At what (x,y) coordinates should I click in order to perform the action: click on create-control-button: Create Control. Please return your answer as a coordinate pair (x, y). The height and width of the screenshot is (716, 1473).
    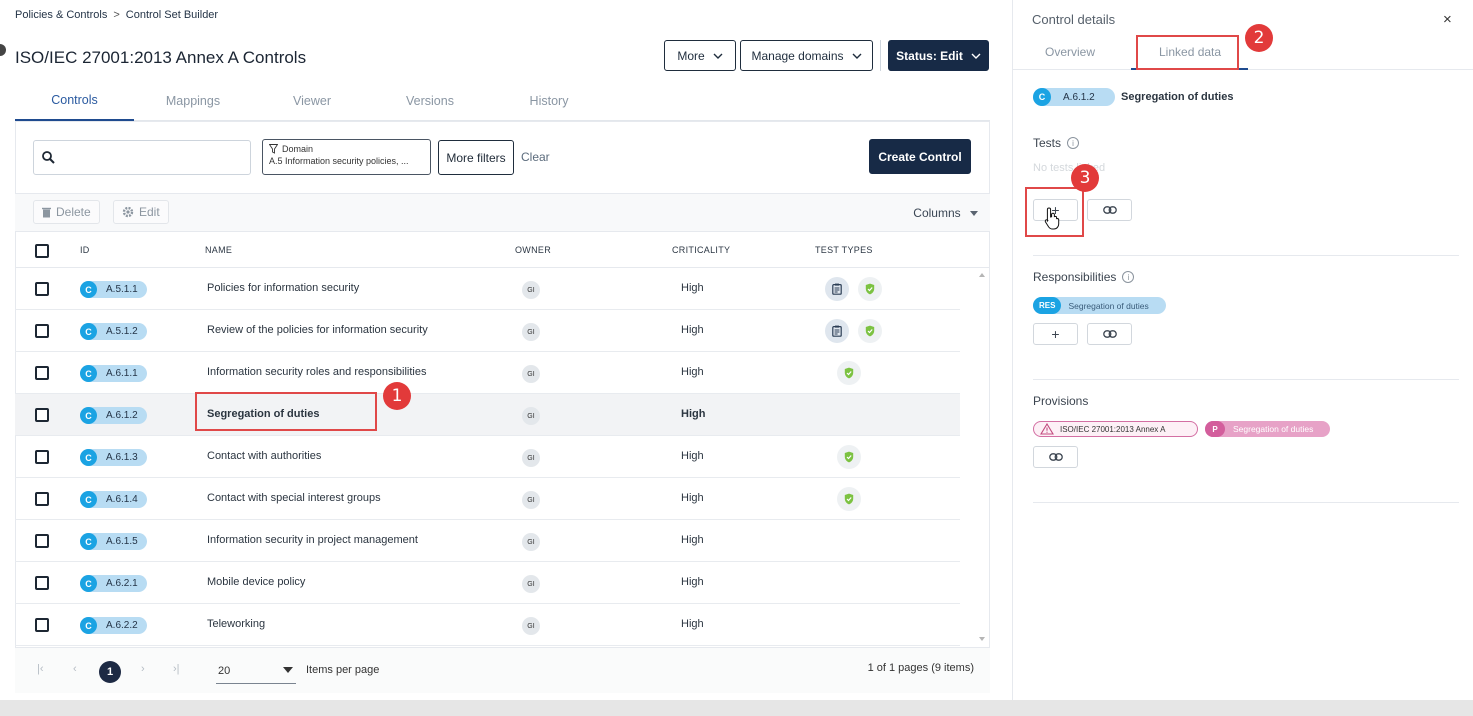
    Looking at the image, I should click on (920, 156).